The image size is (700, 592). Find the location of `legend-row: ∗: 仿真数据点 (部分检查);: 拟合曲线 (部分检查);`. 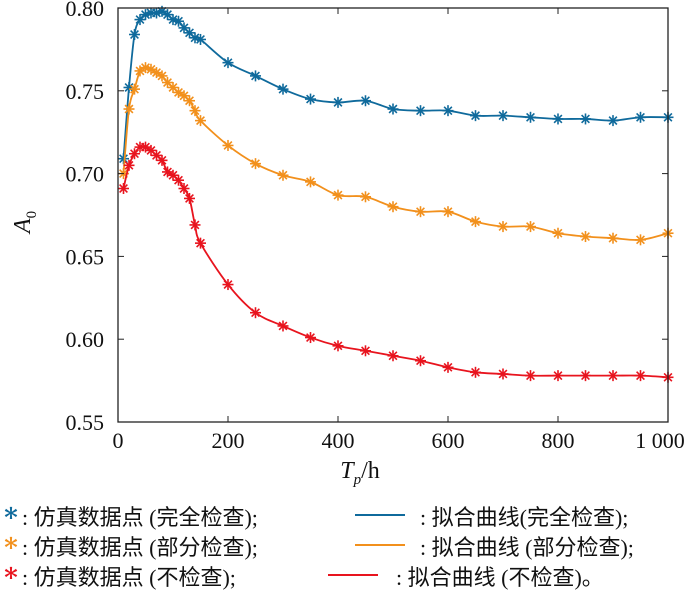

legend-row: ∗: 仿真数据点 (部分检查);: 拟合曲线 (部分检查); is located at coordinates (350, 544).